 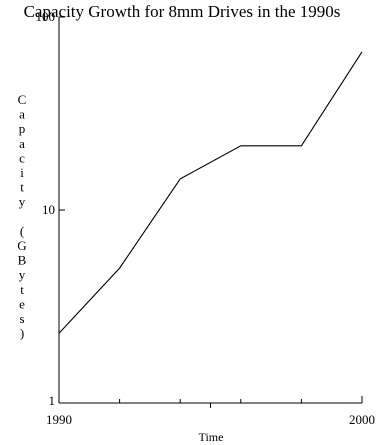 What do you see at coordinates (22, 303) in the screenshot?
I see `y-axis-label-char: e` at bounding box center [22, 303].